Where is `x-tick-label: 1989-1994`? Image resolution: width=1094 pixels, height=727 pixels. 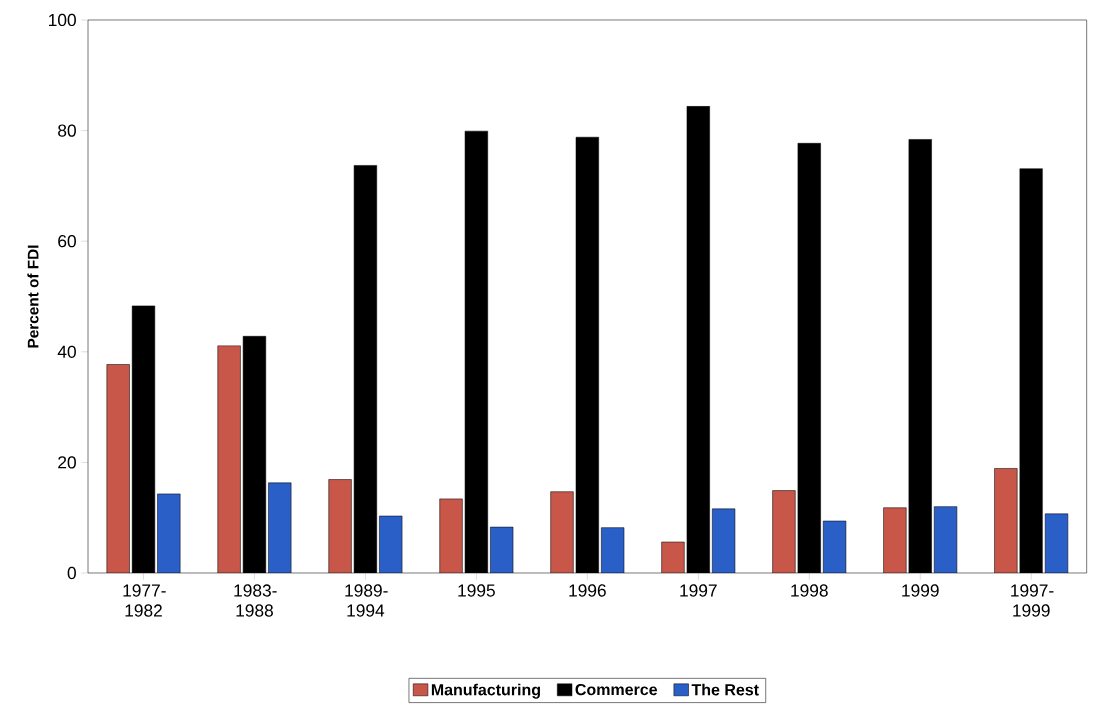 x-tick-label: 1989-1994 is located at coordinates (366, 600).